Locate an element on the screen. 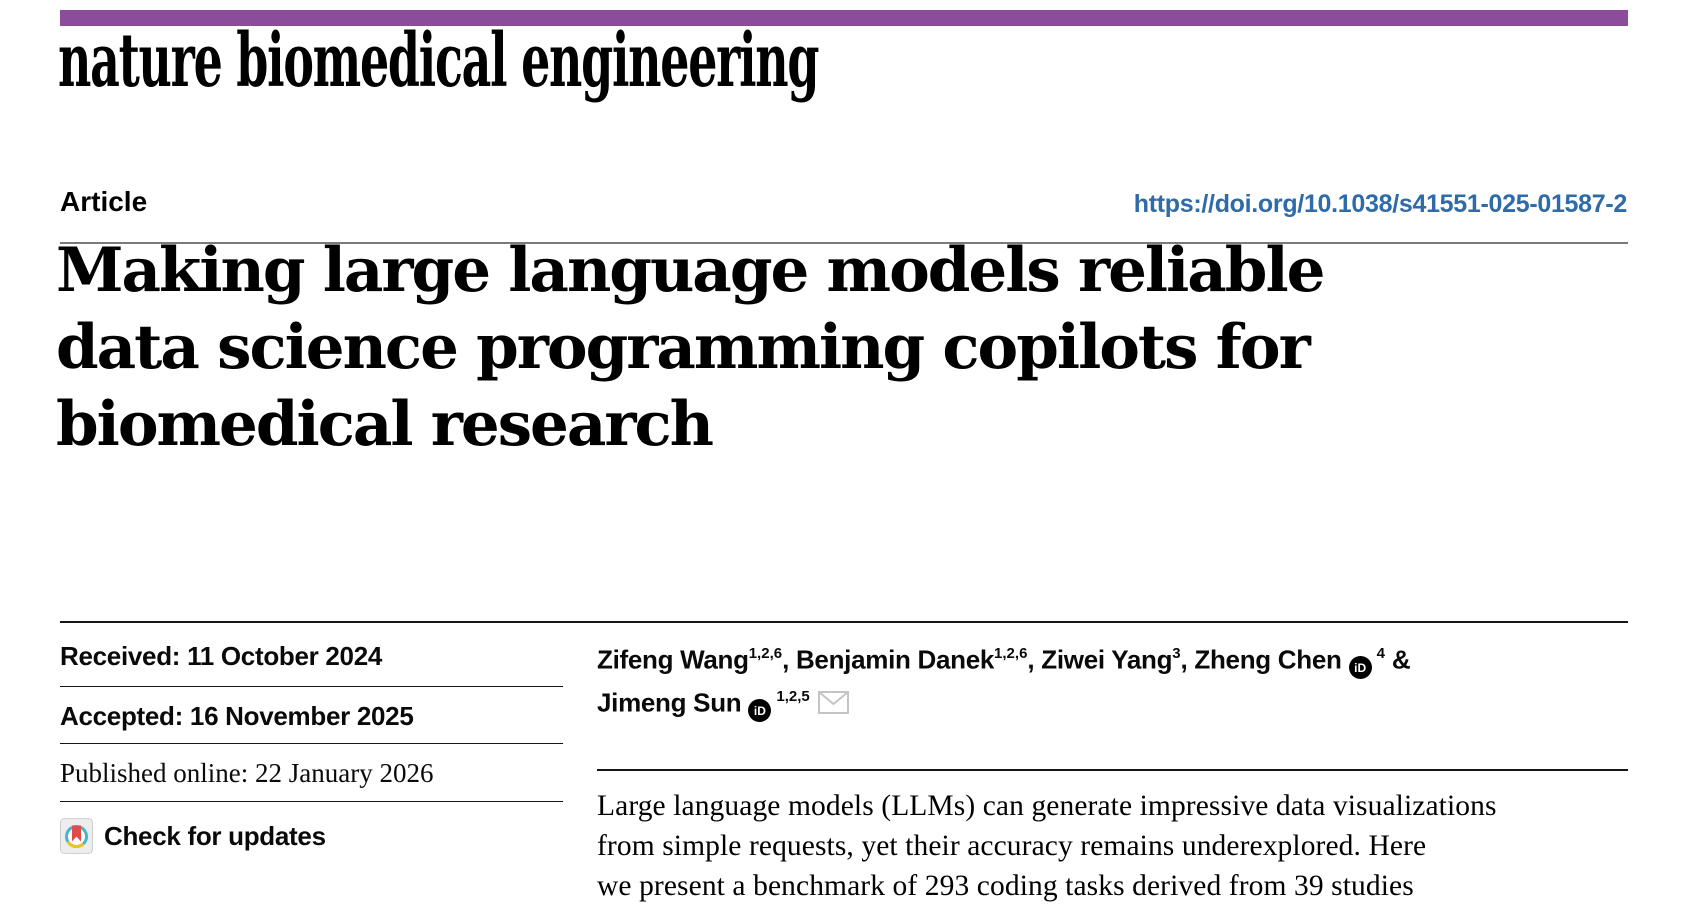  journal-color-bar is located at coordinates (844, 18).